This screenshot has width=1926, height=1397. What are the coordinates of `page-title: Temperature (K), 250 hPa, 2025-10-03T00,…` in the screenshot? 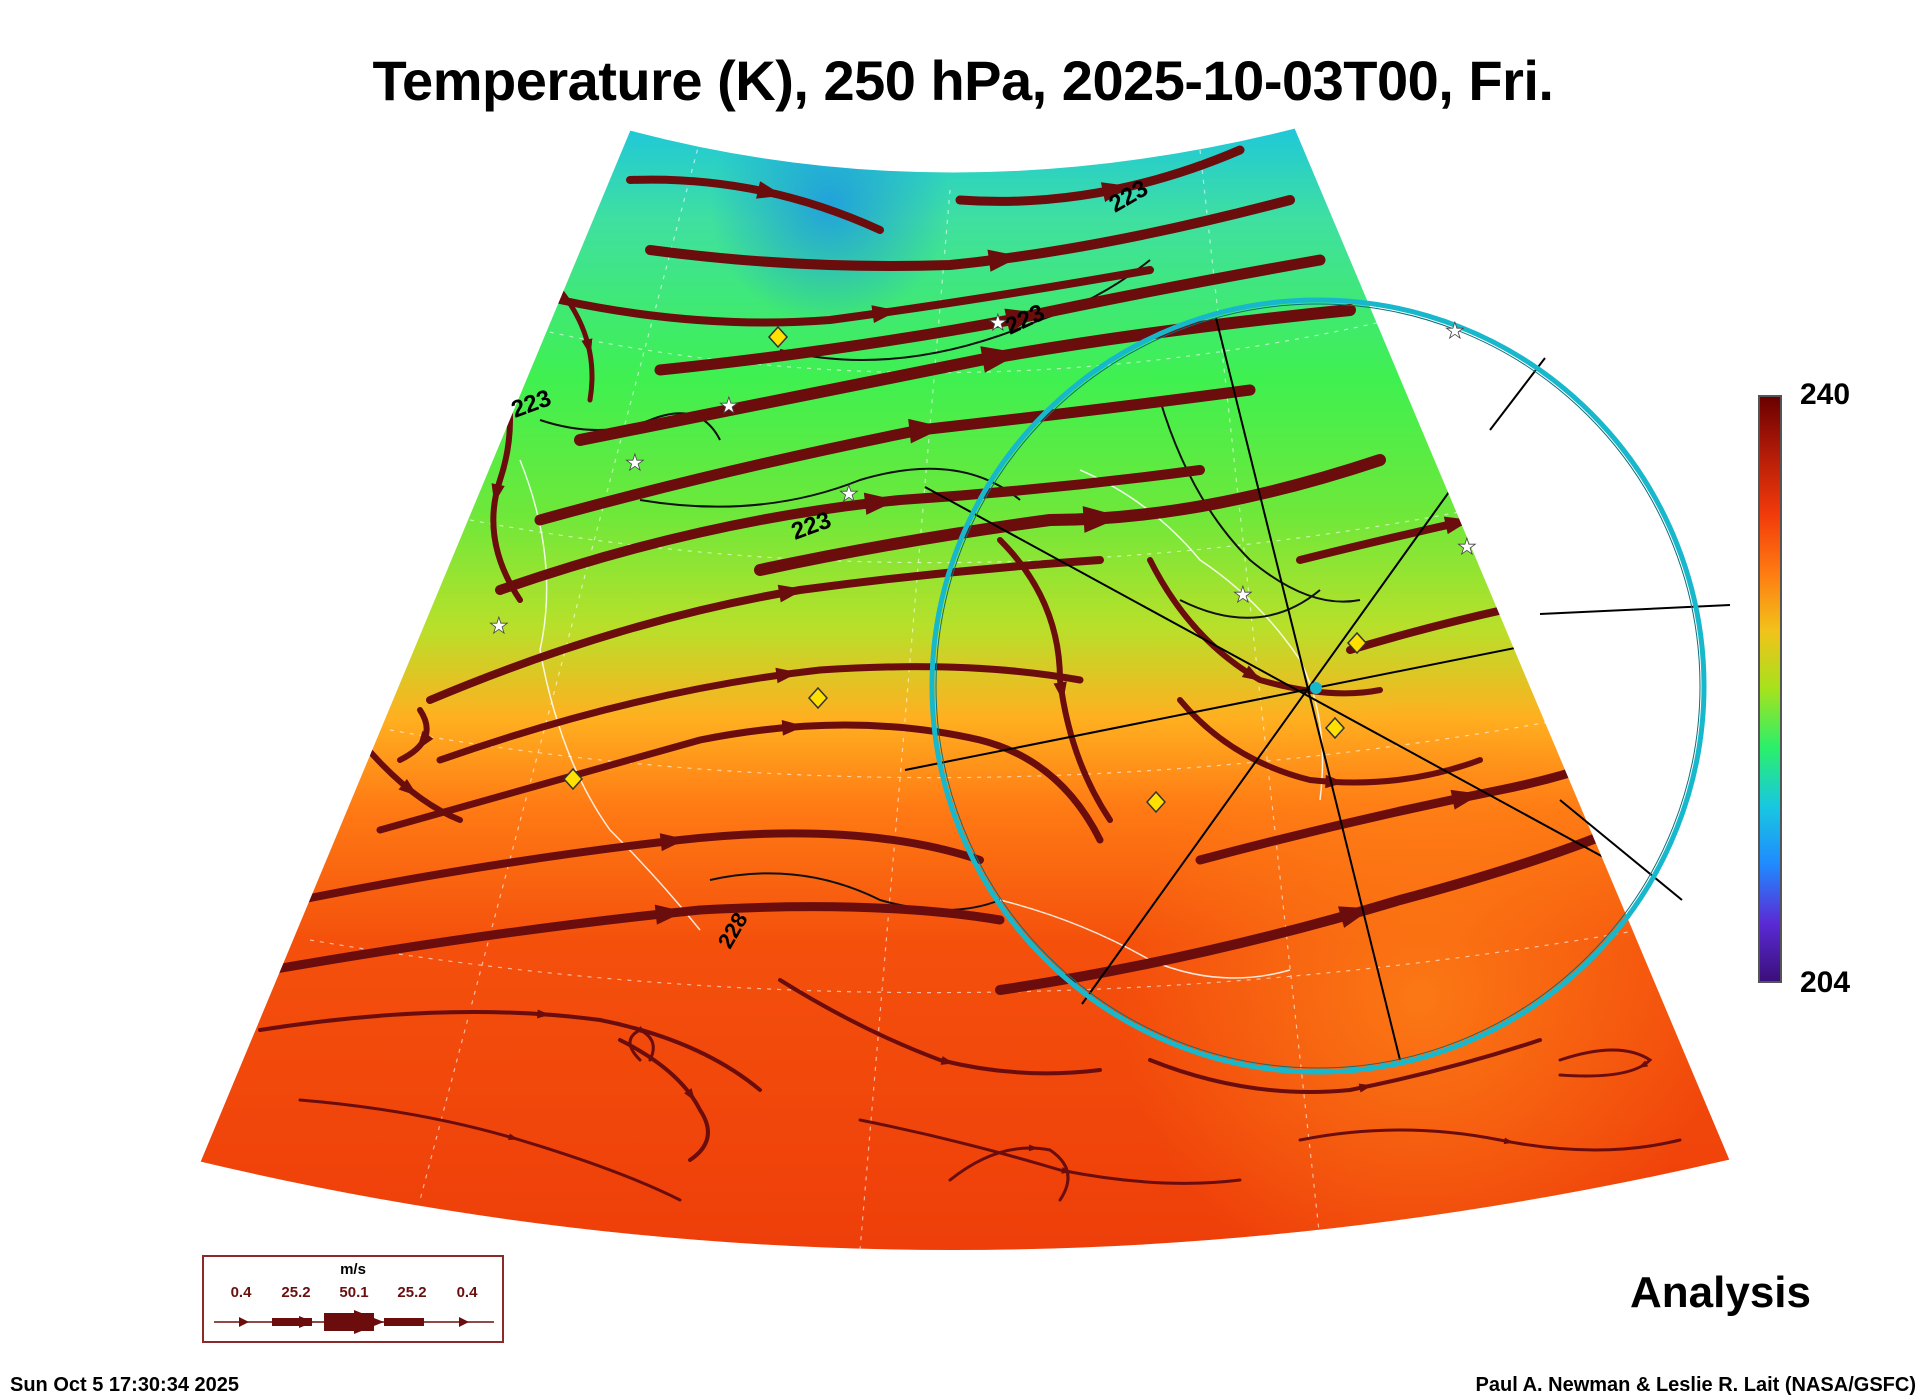 It's located at (963, 80).